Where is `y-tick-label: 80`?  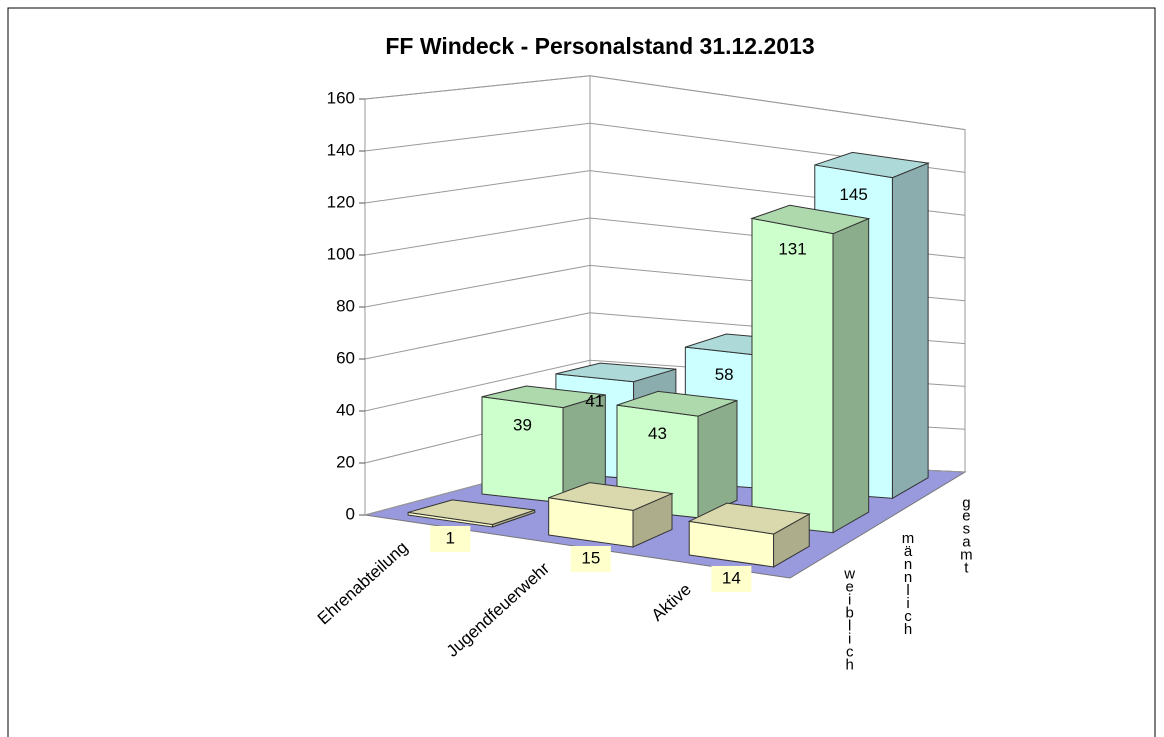 y-tick-label: 80 is located at coordinates (345, 305).